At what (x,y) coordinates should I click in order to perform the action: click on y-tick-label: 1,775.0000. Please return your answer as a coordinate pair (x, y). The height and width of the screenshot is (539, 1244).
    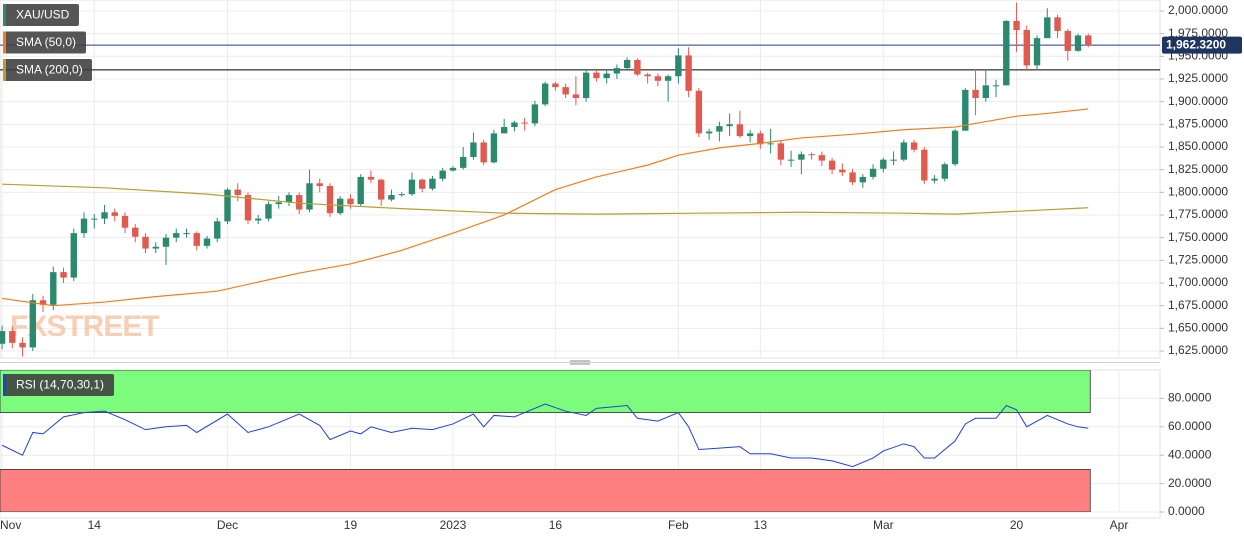
    Looking at the image, I should click on (1198, 214).